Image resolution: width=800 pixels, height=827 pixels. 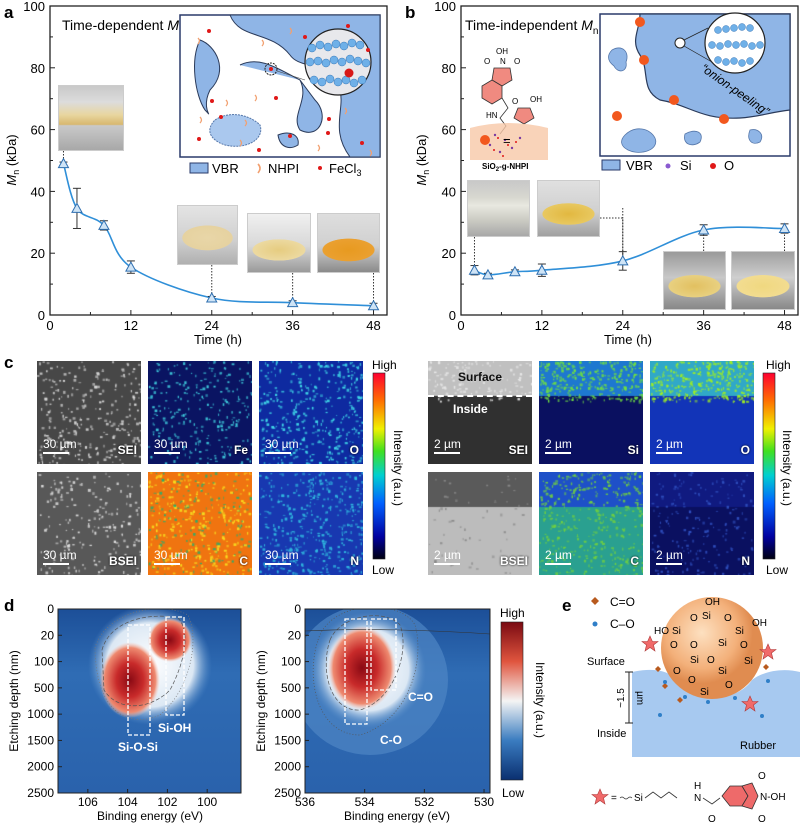 I want to click on micrograph-right-c, so click(x=591, y=523).